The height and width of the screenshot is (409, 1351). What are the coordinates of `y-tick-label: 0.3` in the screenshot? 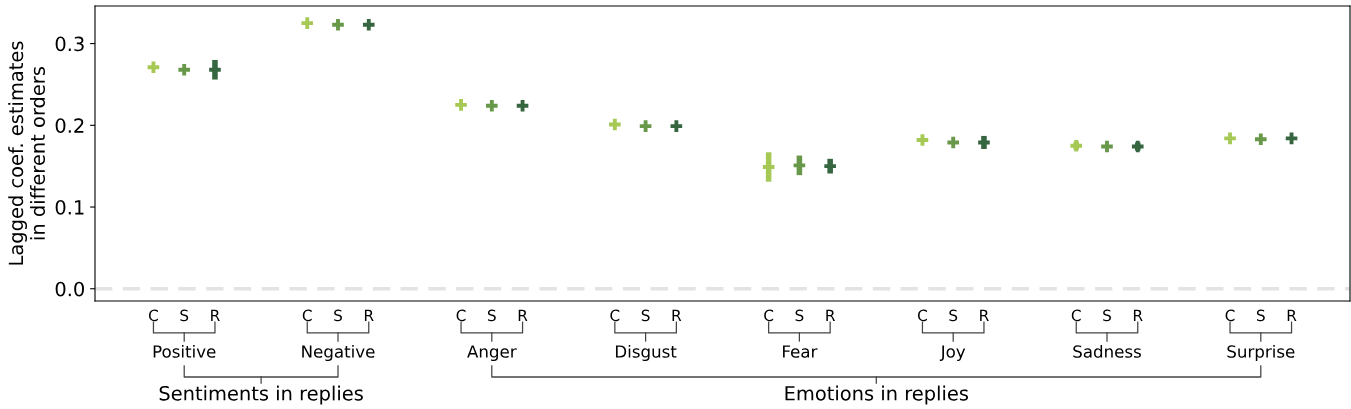 It's located at (69, 44).